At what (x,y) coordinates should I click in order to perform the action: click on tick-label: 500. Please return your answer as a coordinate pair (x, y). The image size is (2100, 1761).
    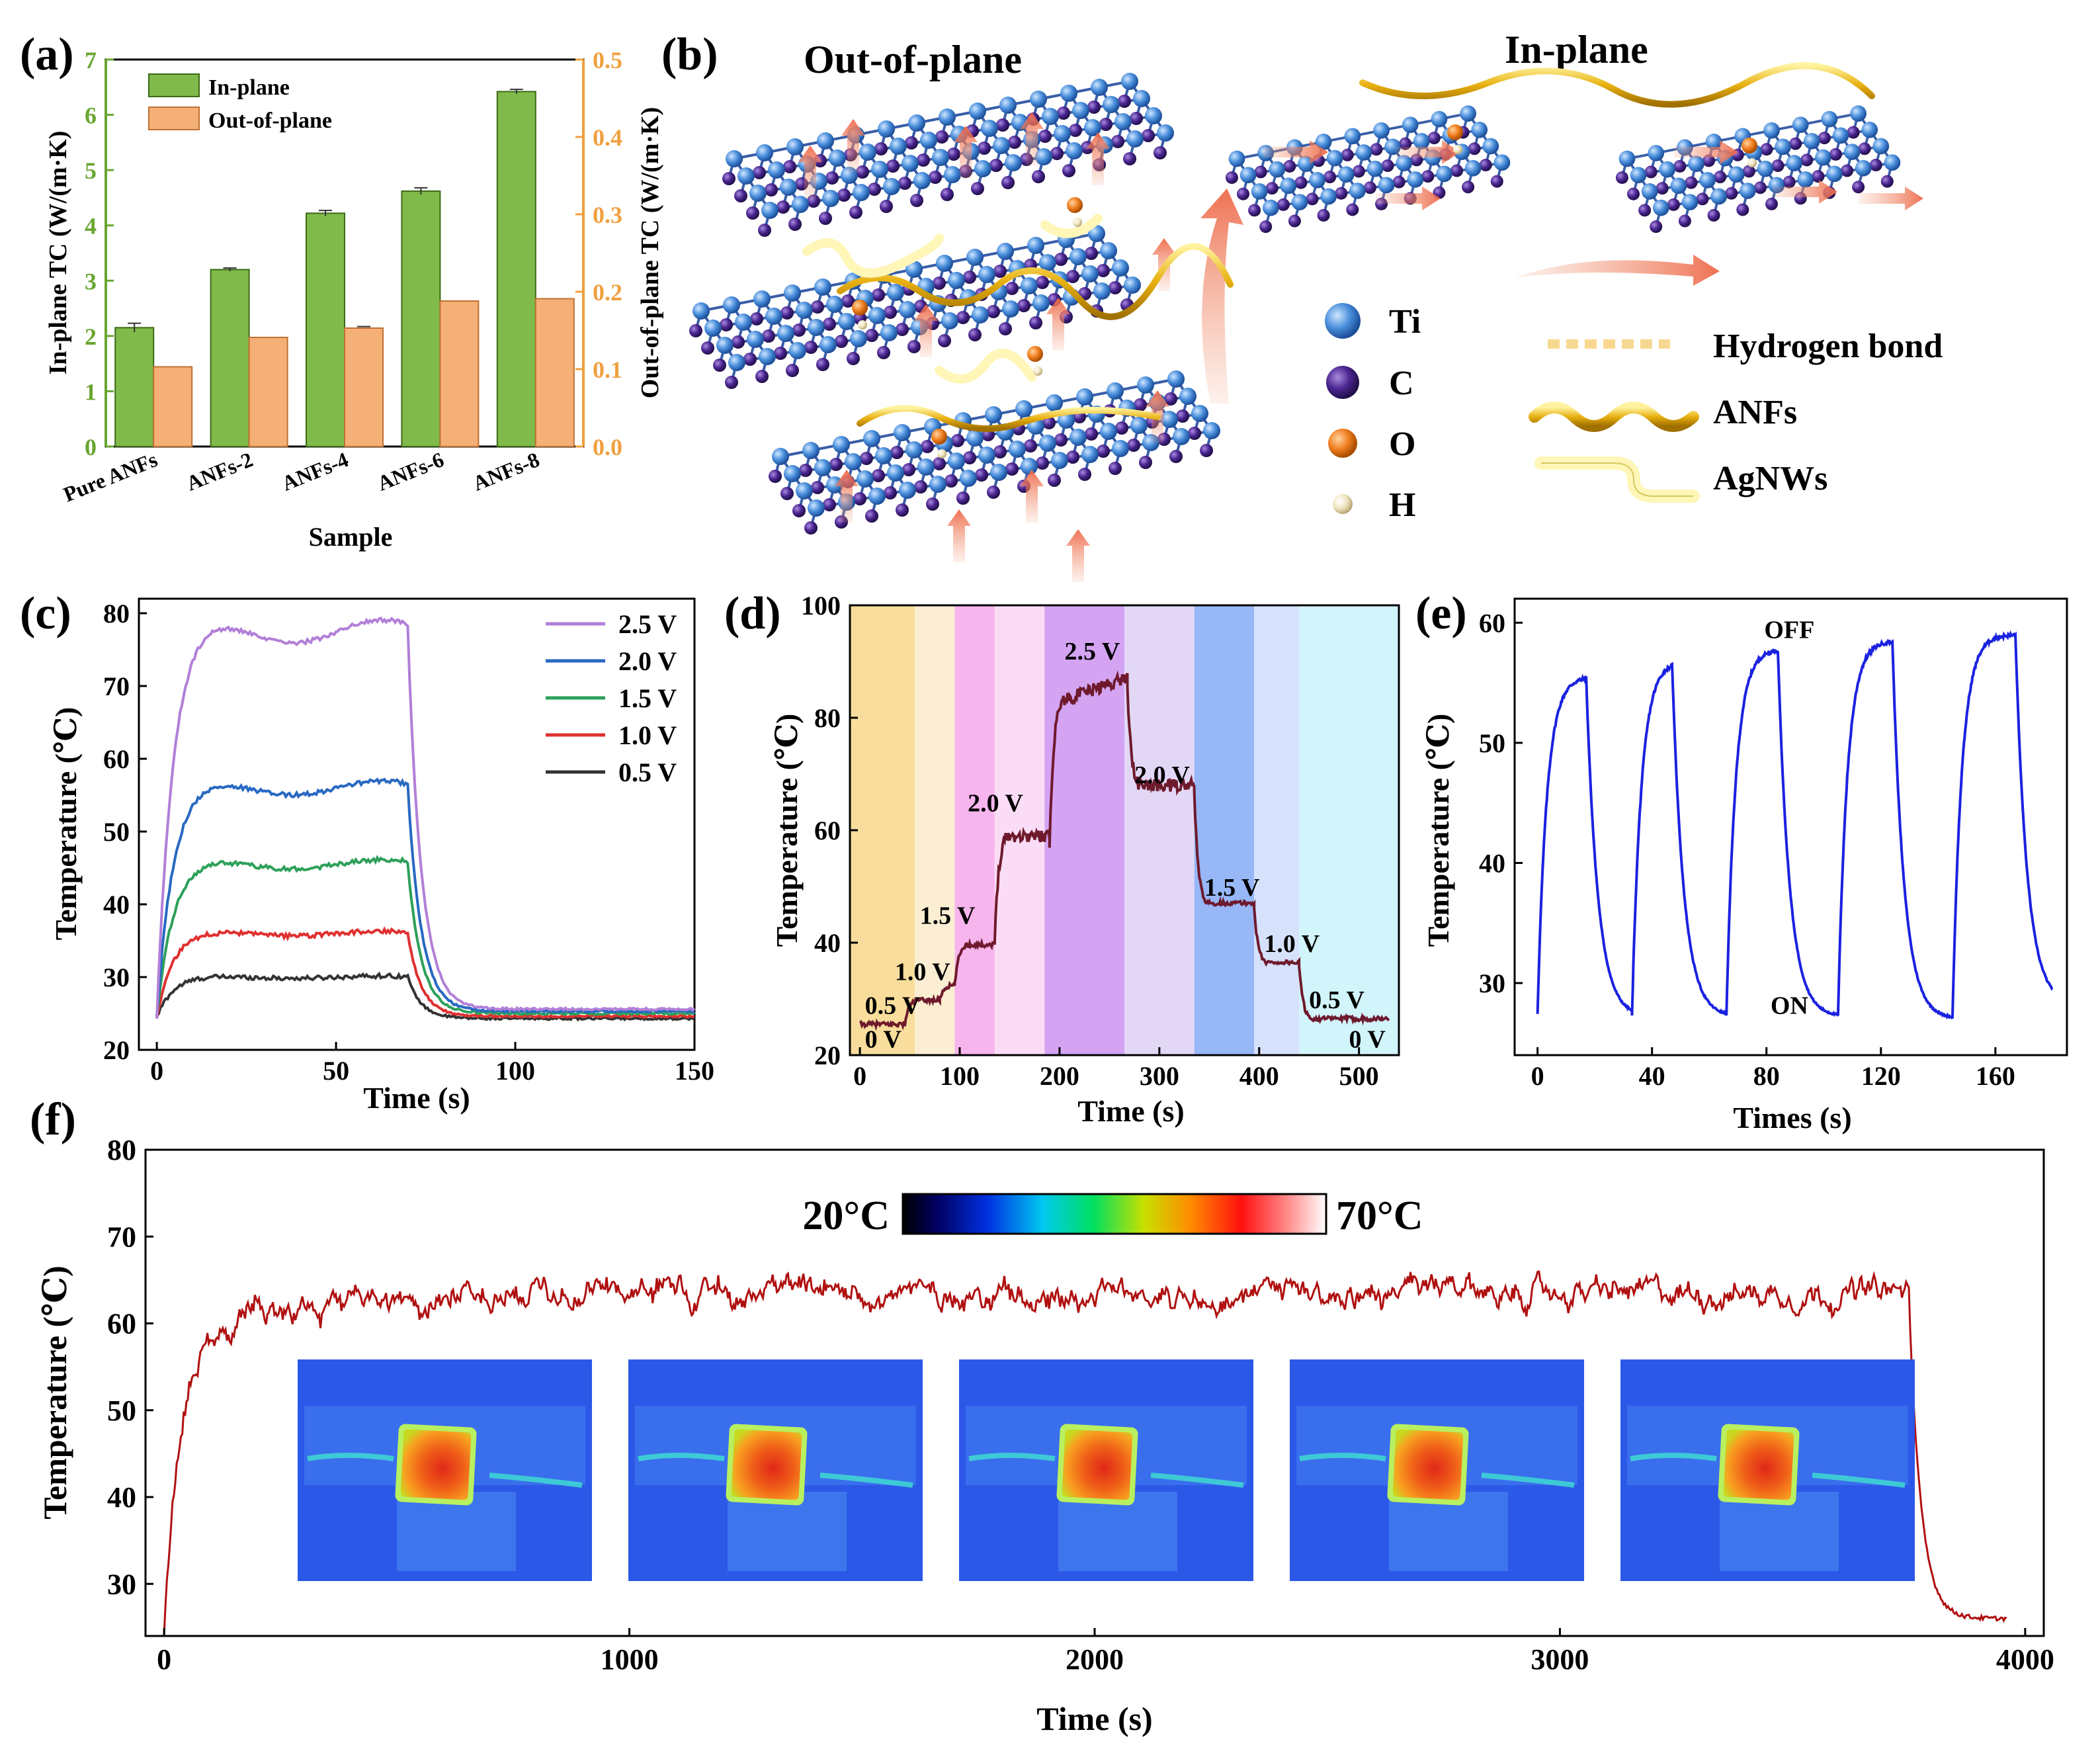
    Looking at the image, I should click on (1359, 1076).